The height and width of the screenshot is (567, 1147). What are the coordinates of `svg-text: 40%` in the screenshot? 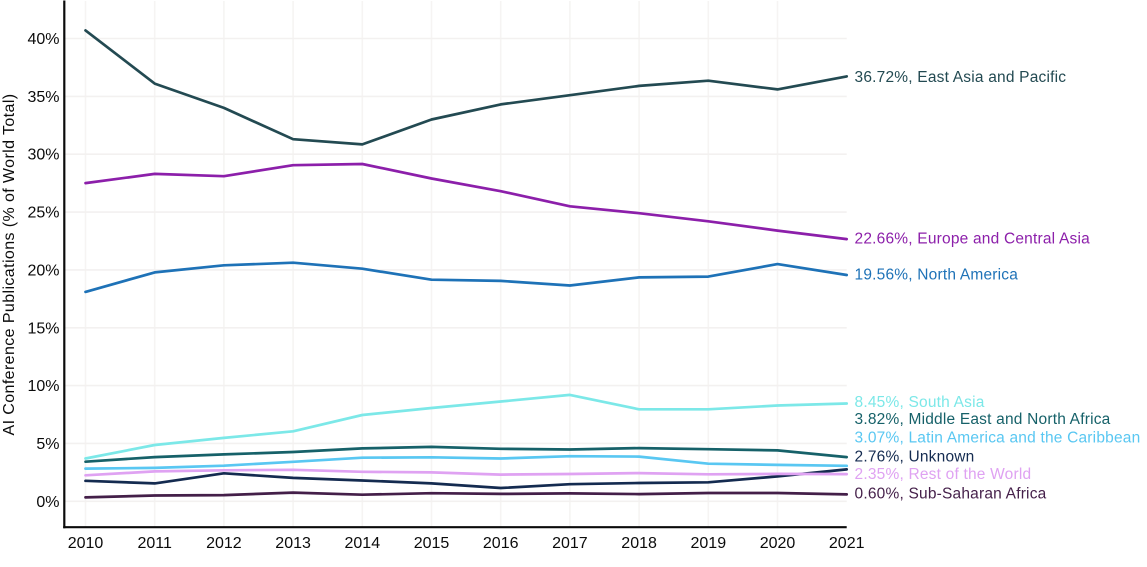 It's located at (43, 39).